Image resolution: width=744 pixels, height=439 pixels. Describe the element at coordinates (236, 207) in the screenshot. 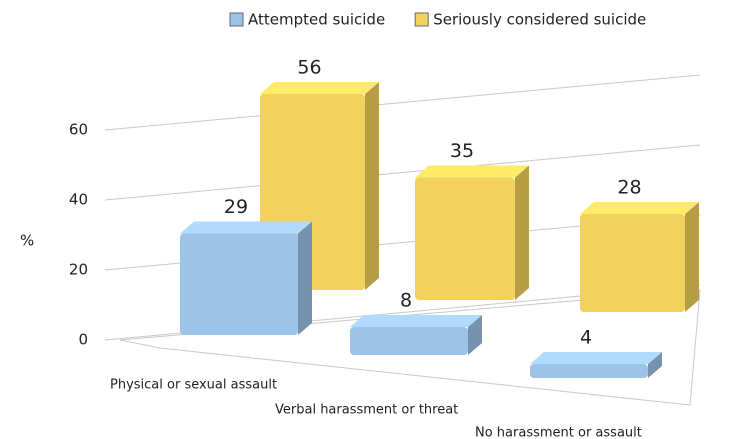

I see `data-label: 29` at that location.